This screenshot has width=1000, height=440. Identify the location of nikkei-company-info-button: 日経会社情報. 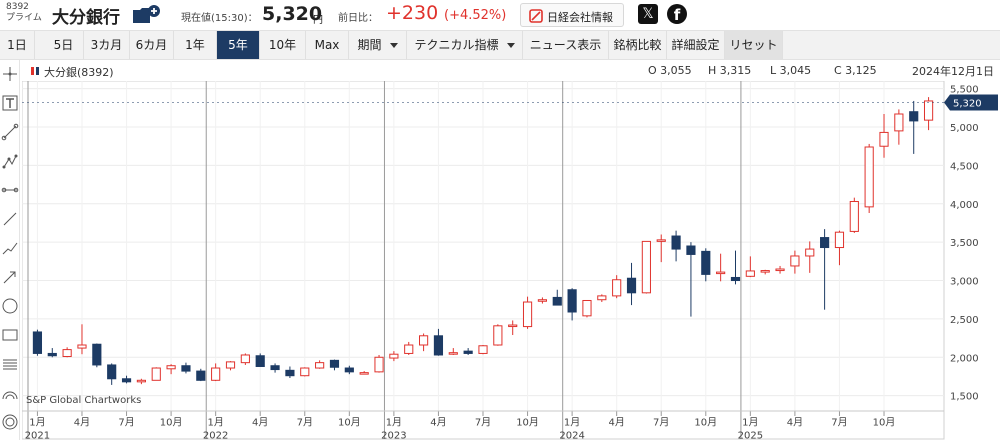
(572, 15).